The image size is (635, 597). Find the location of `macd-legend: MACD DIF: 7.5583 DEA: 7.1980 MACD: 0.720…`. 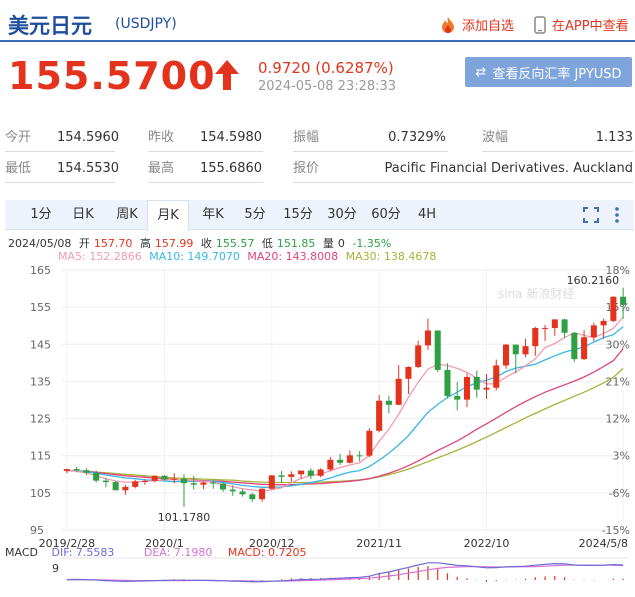

macd-legend: MACD DIF: 7.5583 DEA: 7.1980 MACD: 0.720… is located at coordinates (162, 552).